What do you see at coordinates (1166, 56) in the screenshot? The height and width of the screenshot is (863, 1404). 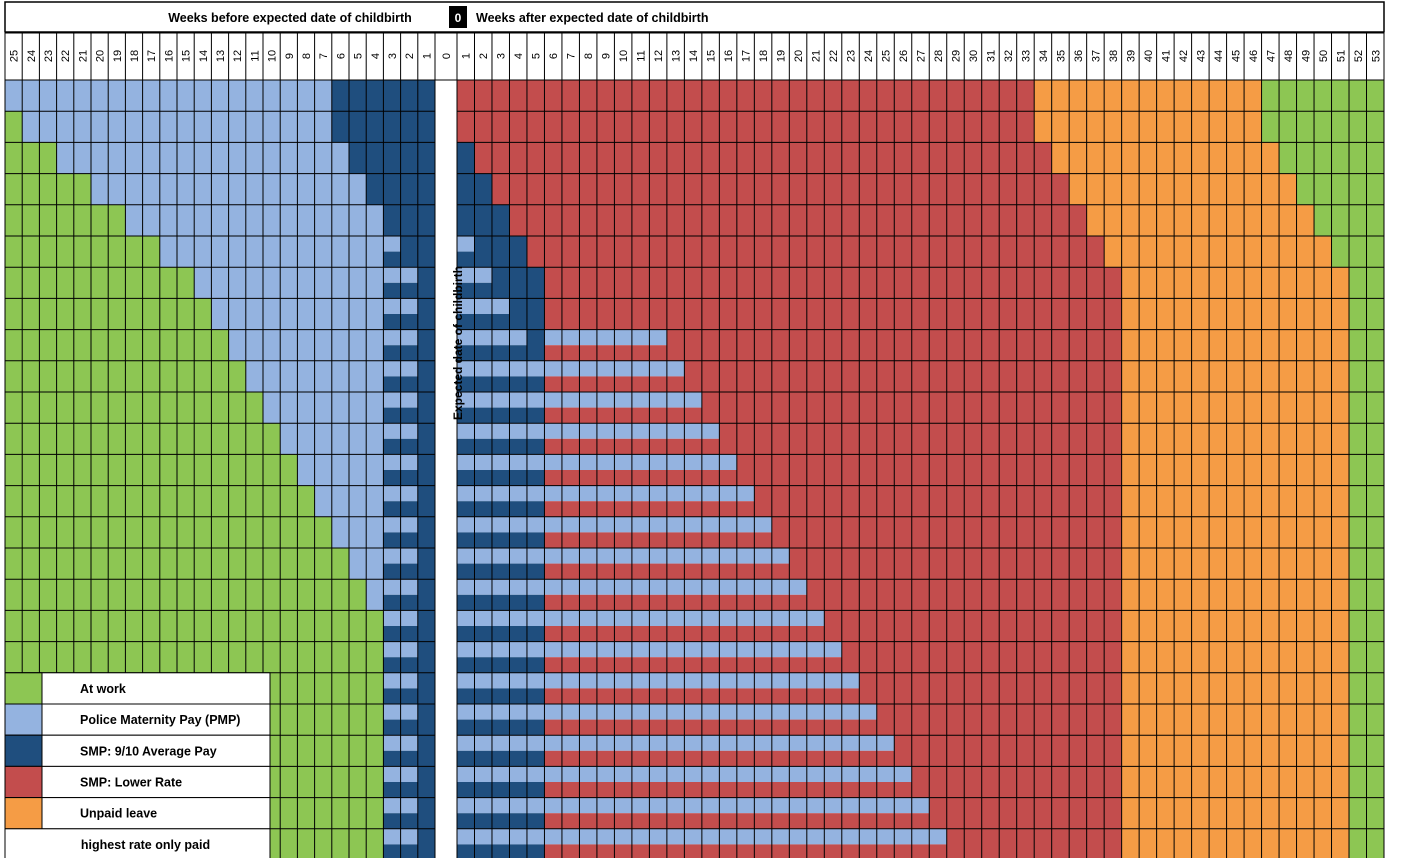 I see `week-label: 41` at bounding box center [1166, 56].